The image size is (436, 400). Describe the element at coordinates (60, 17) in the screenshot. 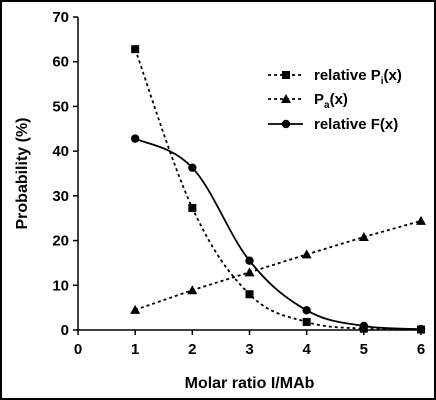

I see `y-tick-label: 70` at that location.